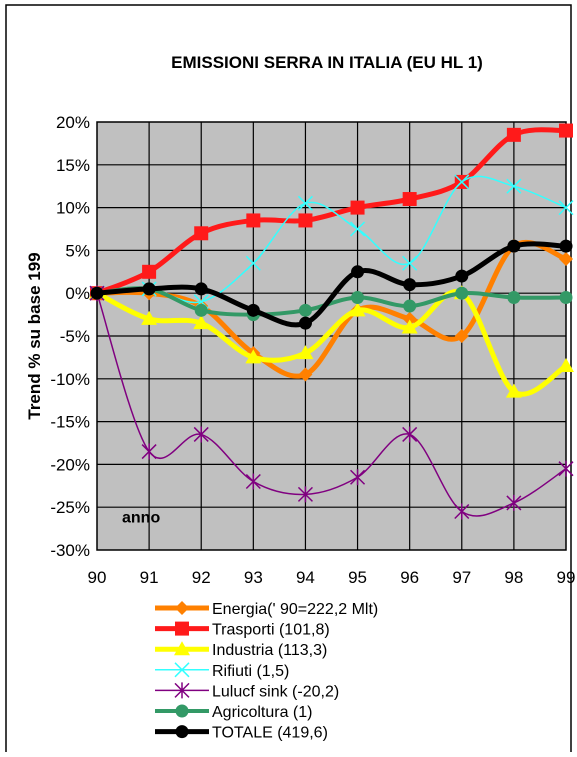  What do you see at coordinates (73, 208) in the screenshot?
I see `y-tick-label: 10%` at bounding box center [73, 208].